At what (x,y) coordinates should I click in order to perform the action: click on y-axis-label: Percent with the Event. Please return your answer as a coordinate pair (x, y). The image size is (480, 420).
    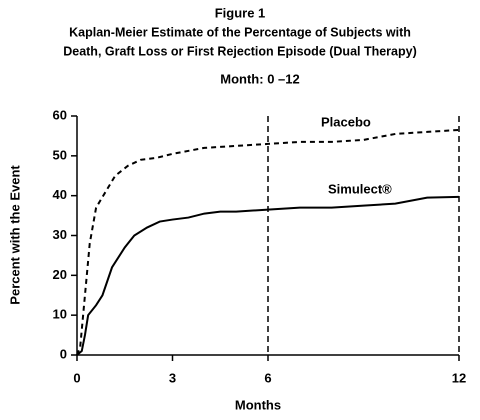
    Looking at the image, I should click on (14, 235).